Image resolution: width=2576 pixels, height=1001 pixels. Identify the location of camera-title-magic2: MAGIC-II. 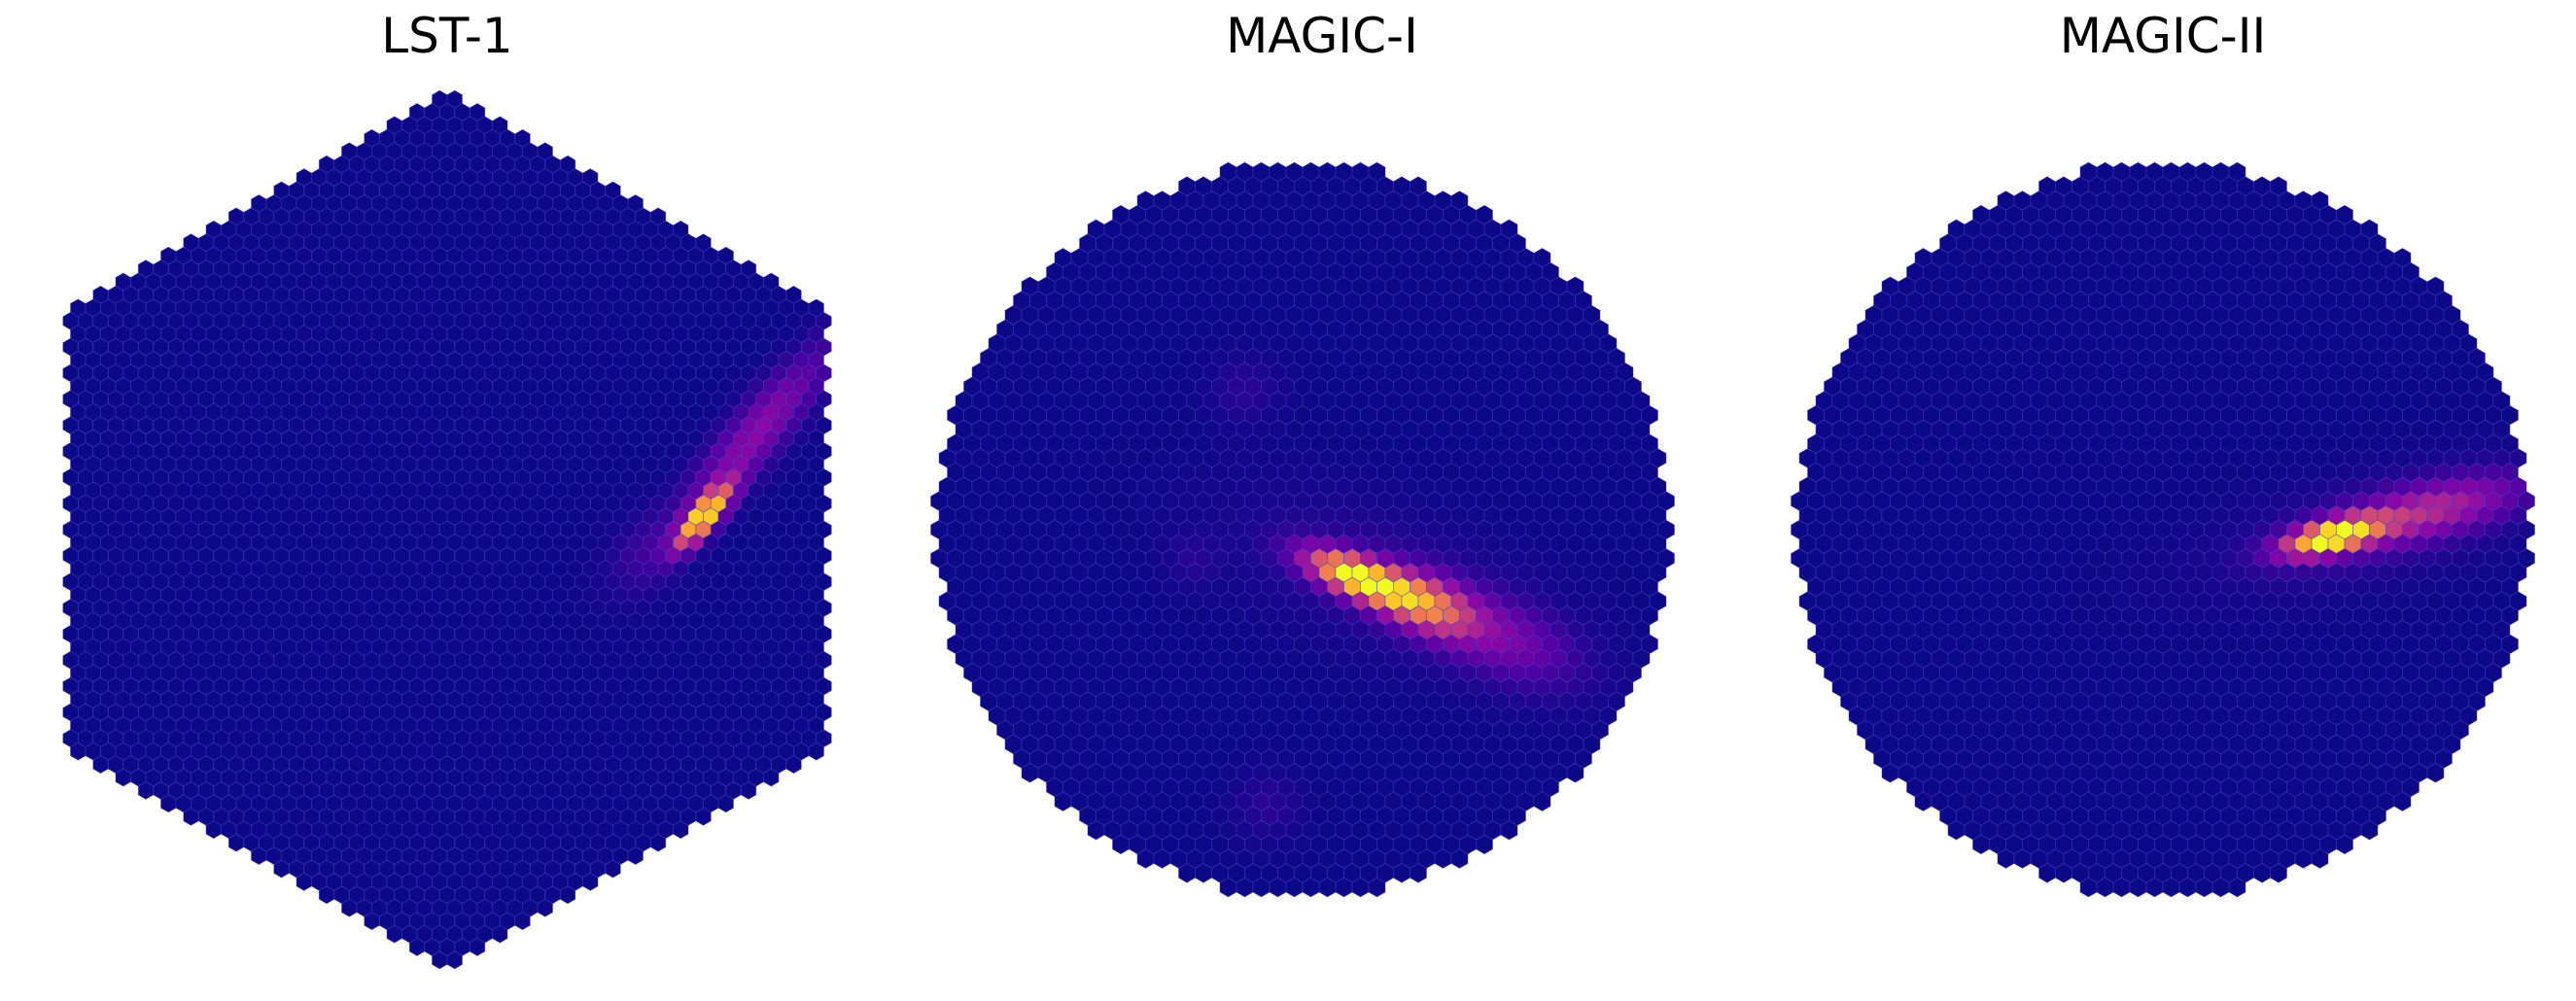
(2163, 36).